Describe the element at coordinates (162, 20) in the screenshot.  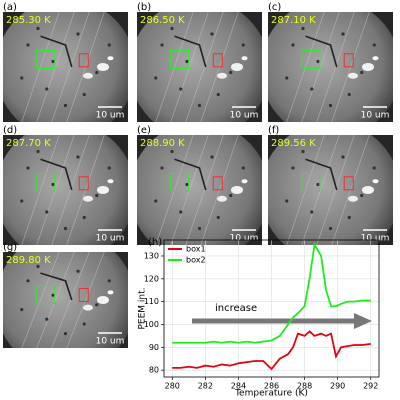
I see `temperature: 286.50 K` at that location.